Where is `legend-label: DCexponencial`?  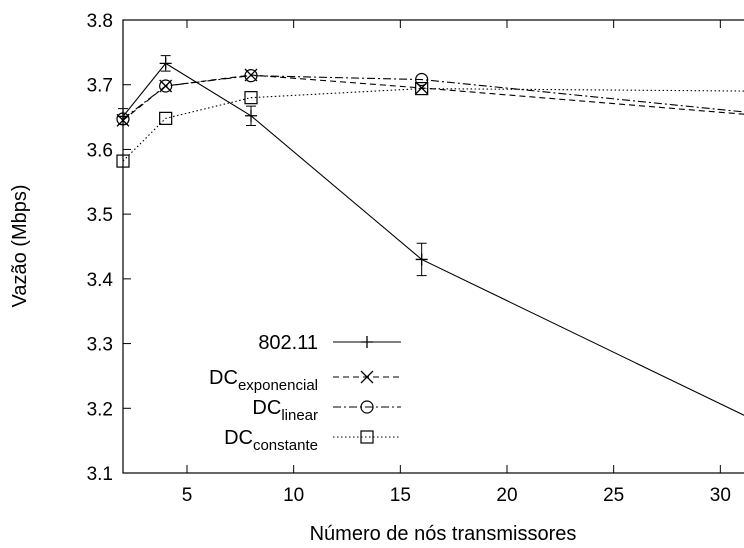
legend-label: DCexponencial is located at coordinates (263, 380).